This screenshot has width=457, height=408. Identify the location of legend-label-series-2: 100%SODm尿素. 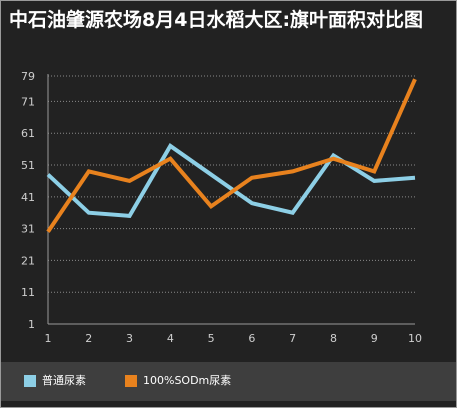
(187, 380).